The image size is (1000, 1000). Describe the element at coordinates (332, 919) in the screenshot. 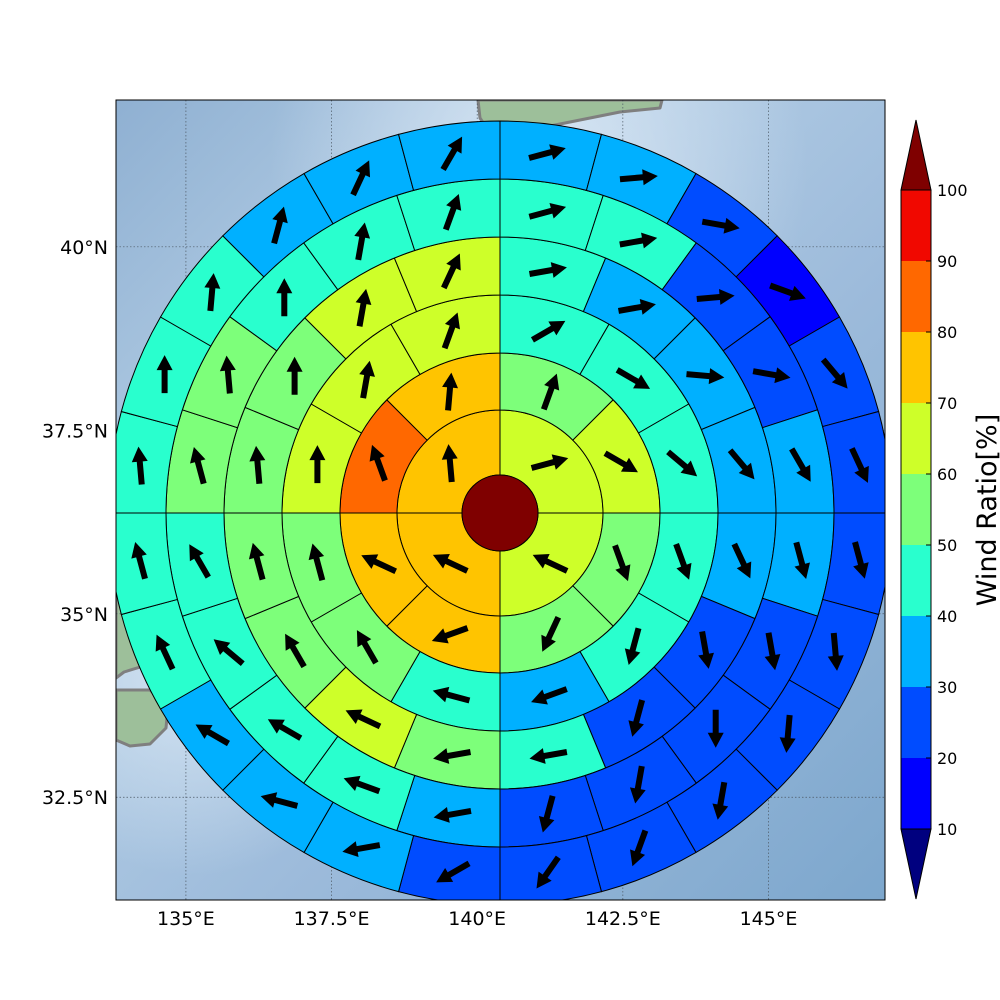

I see `lon-tick-label: 137.5°E` at that location.